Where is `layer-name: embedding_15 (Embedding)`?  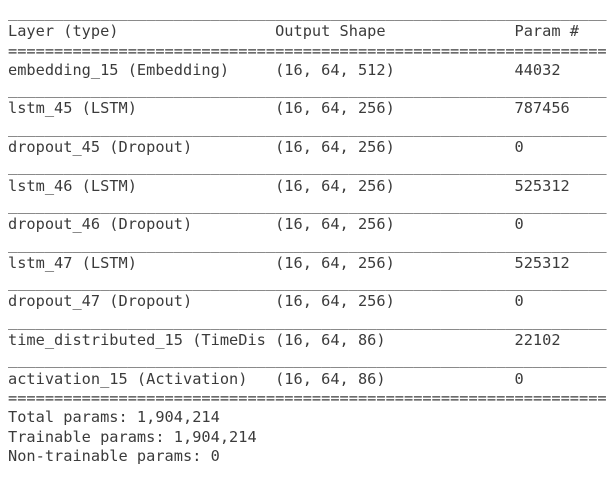
layer-name: embedding_15 (Embedding) is located at coordinates (119, 69).